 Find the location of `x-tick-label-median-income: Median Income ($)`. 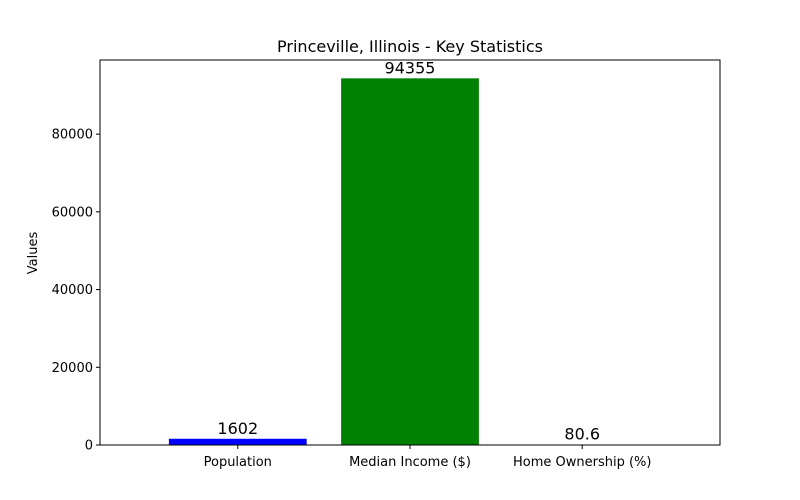

x-tick-label-median-income: Median Income ($) is located at coordinates (410, 462).